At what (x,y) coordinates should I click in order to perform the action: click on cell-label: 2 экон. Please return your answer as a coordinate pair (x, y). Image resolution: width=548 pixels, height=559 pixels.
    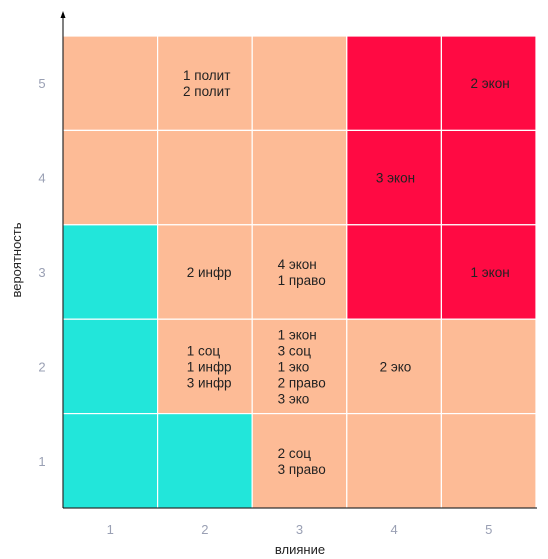
    Looking at the image, I should click on (490, 83).